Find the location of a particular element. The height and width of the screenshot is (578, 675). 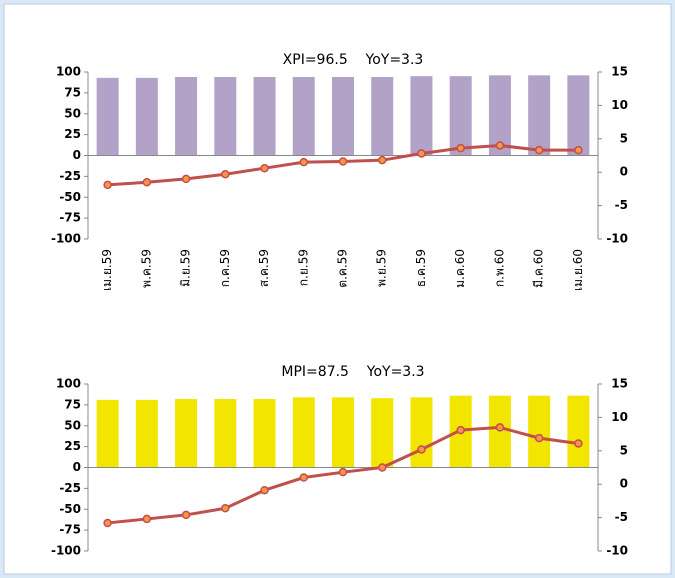

x-tick-label: ธ.ค.59 is located at coordinates (421, 268).